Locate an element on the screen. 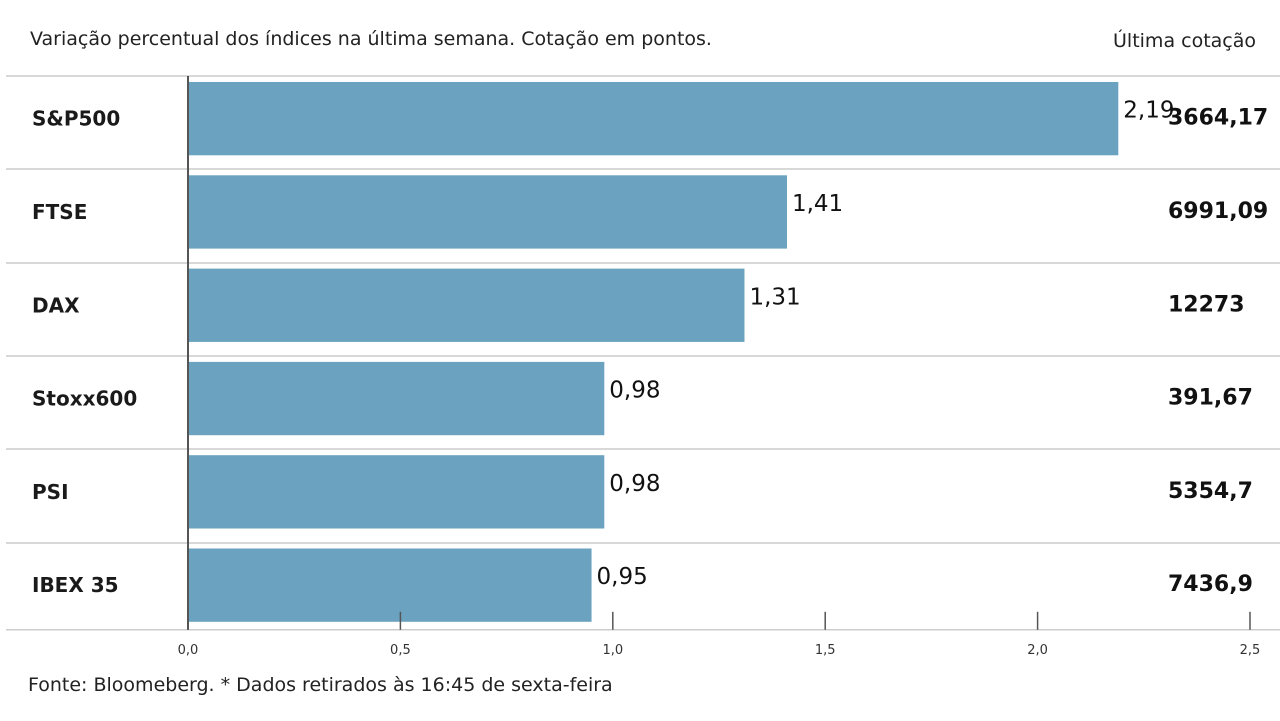 This screenshot has width=1280, height=721. data-label: 1,41 is located at coordinates (817, 204).